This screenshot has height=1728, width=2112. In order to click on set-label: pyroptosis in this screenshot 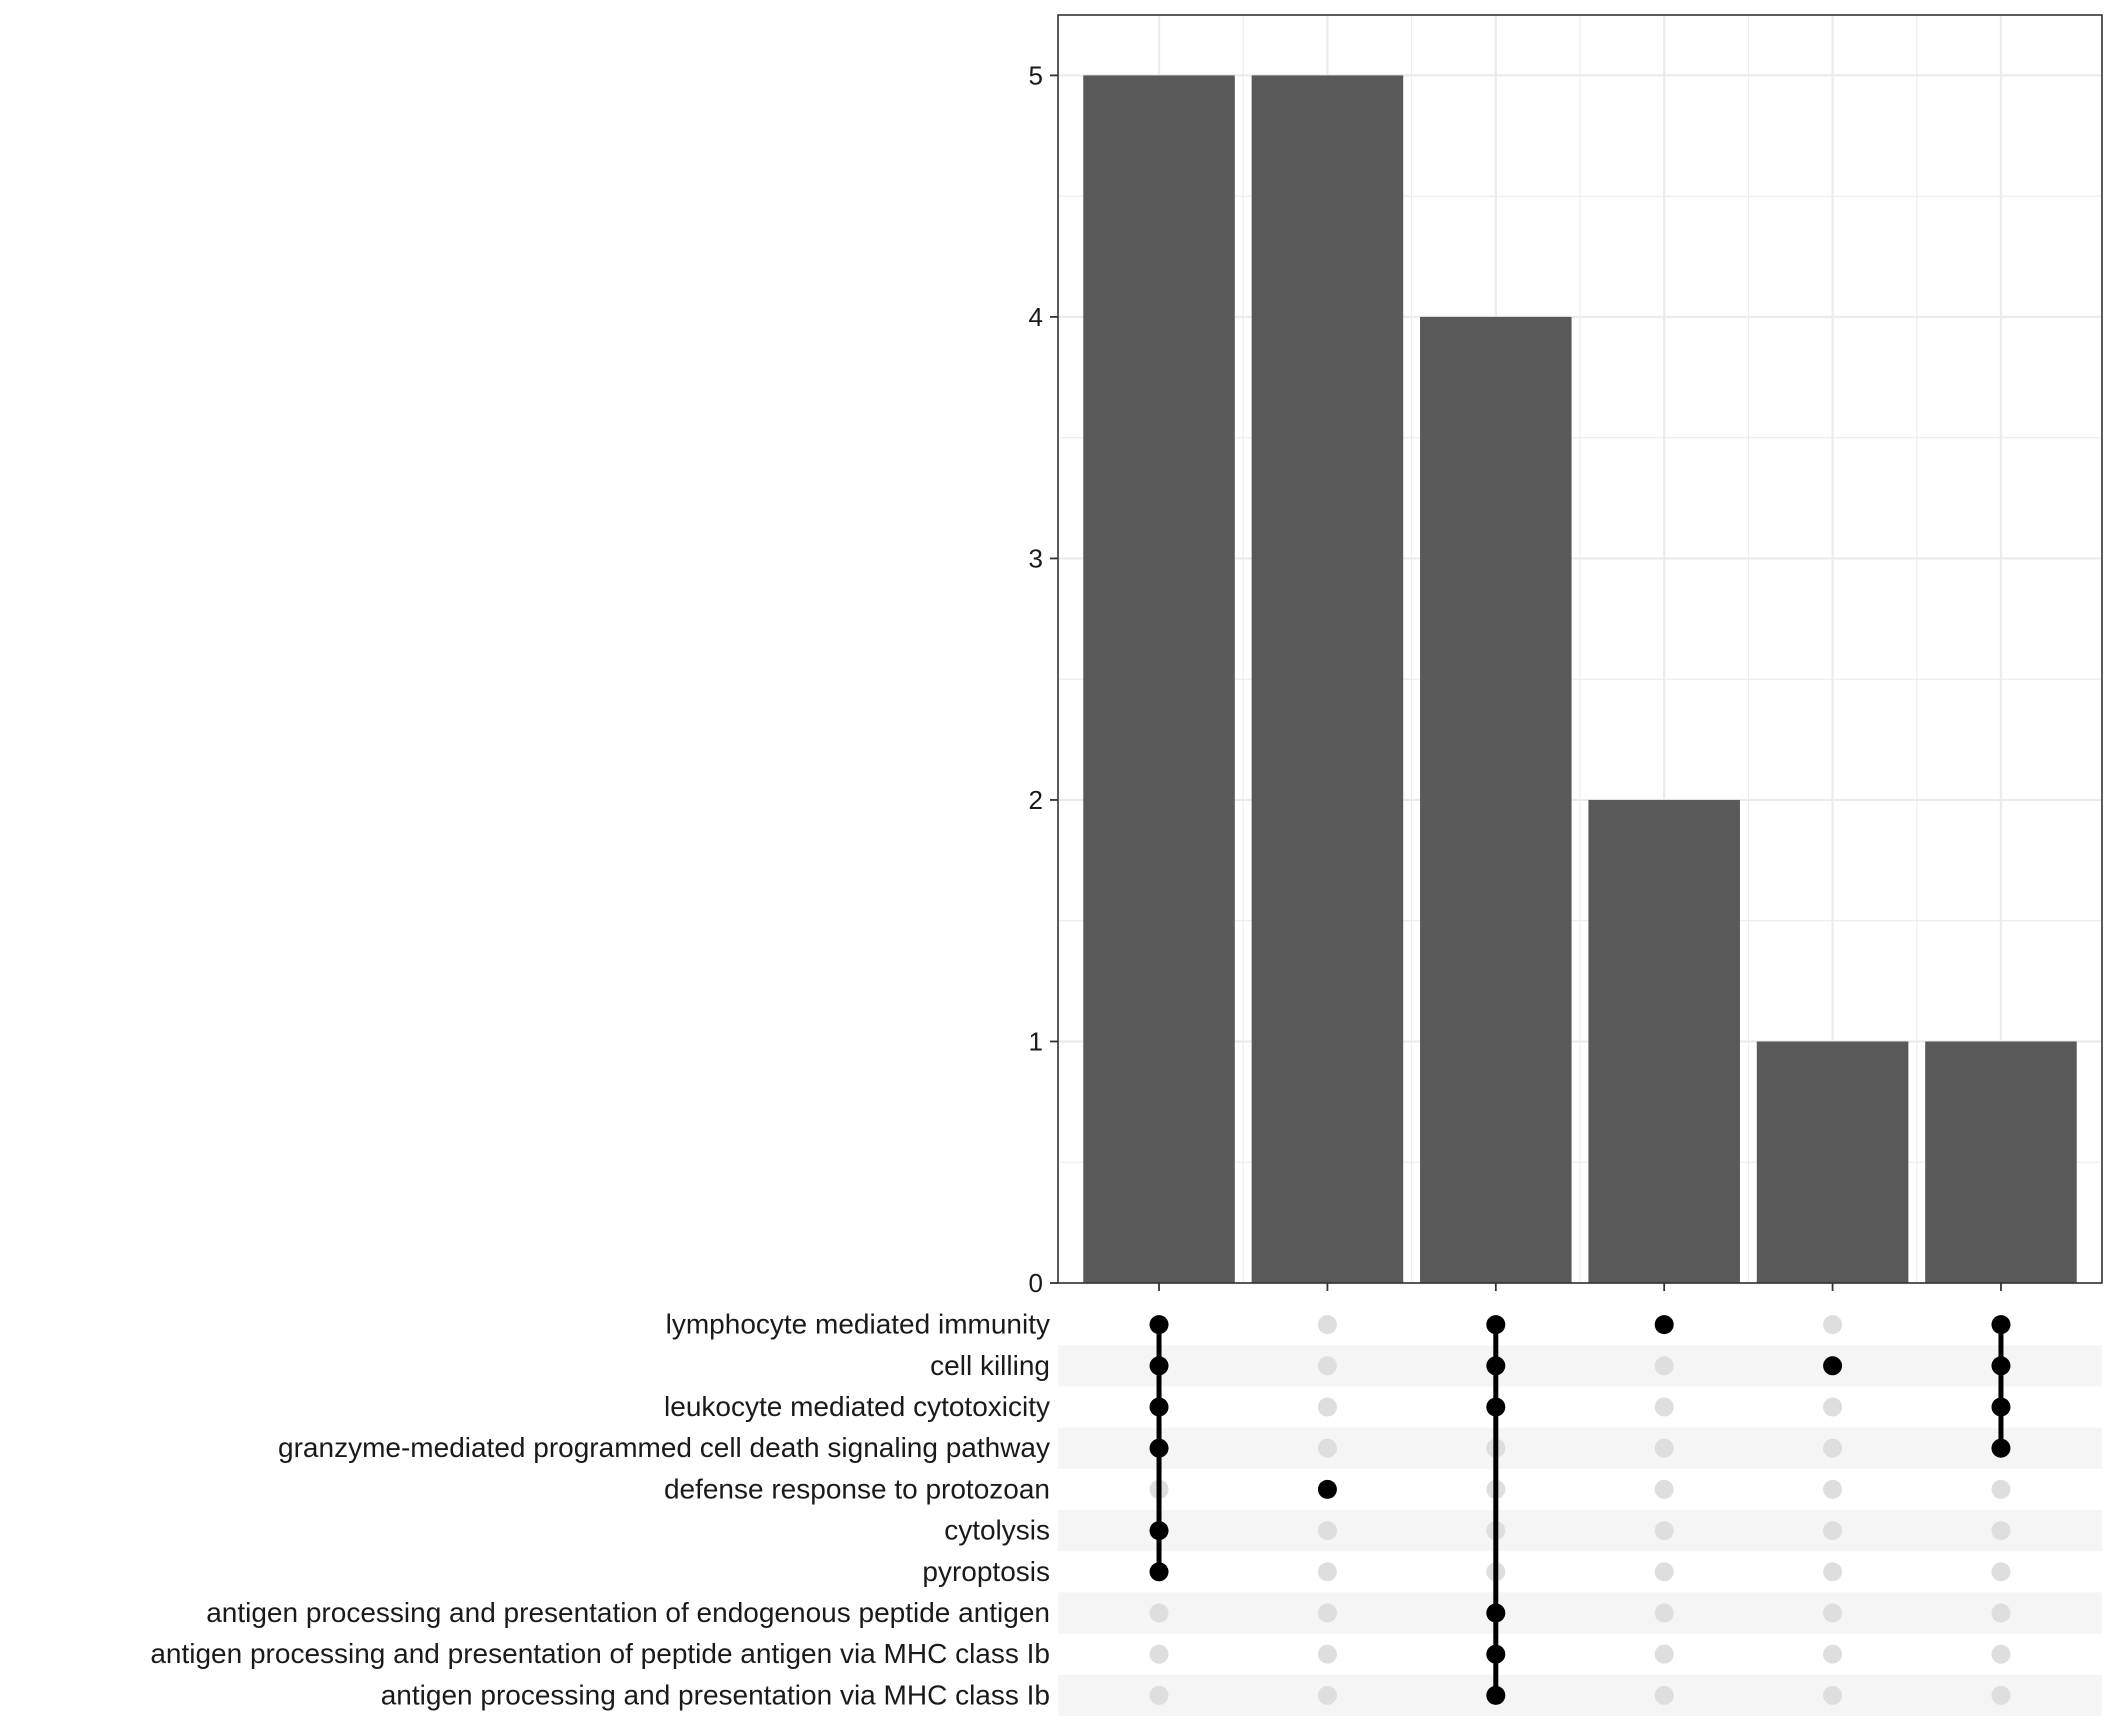, I will do `click(986, 1571)`.